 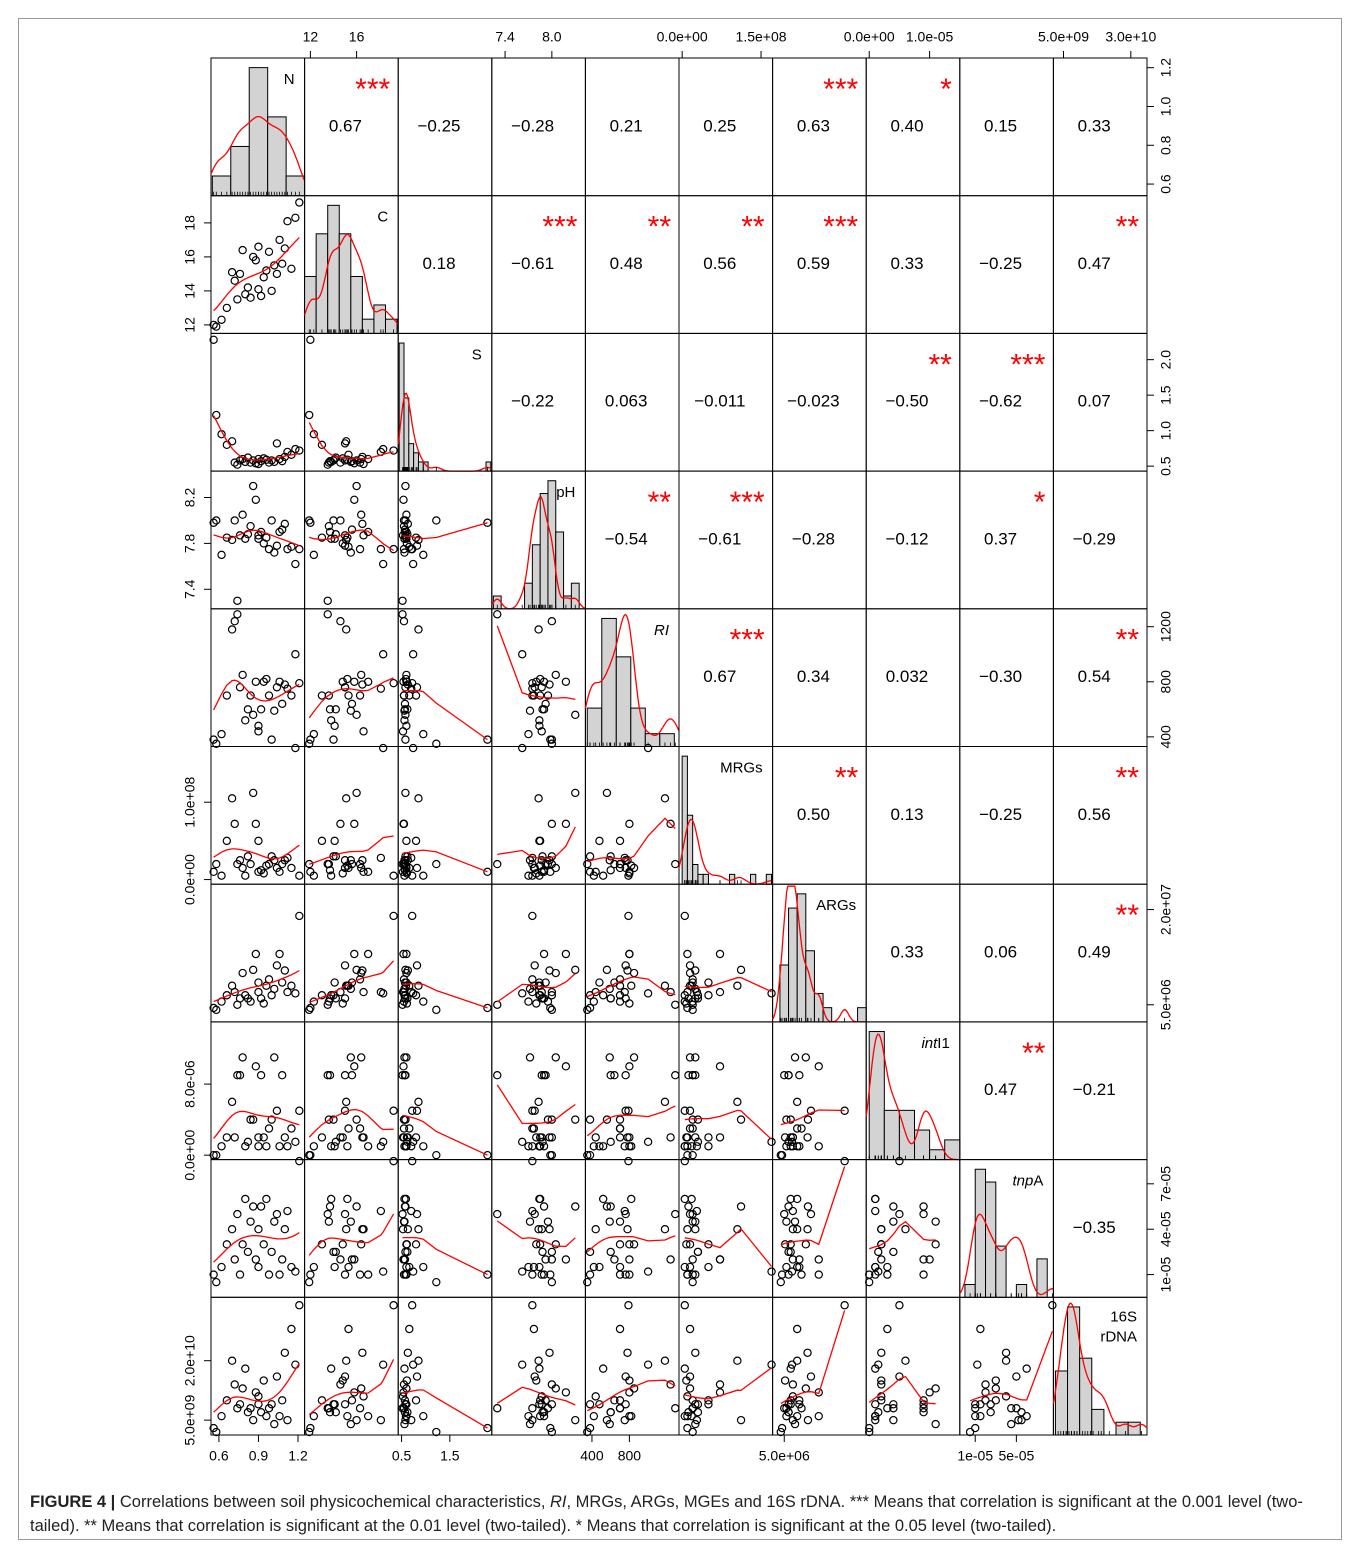 What do you see at coordinates (532, 125) in the screenshot?
I see `correlation-value: −0.28` at bounding box center [532, 125].